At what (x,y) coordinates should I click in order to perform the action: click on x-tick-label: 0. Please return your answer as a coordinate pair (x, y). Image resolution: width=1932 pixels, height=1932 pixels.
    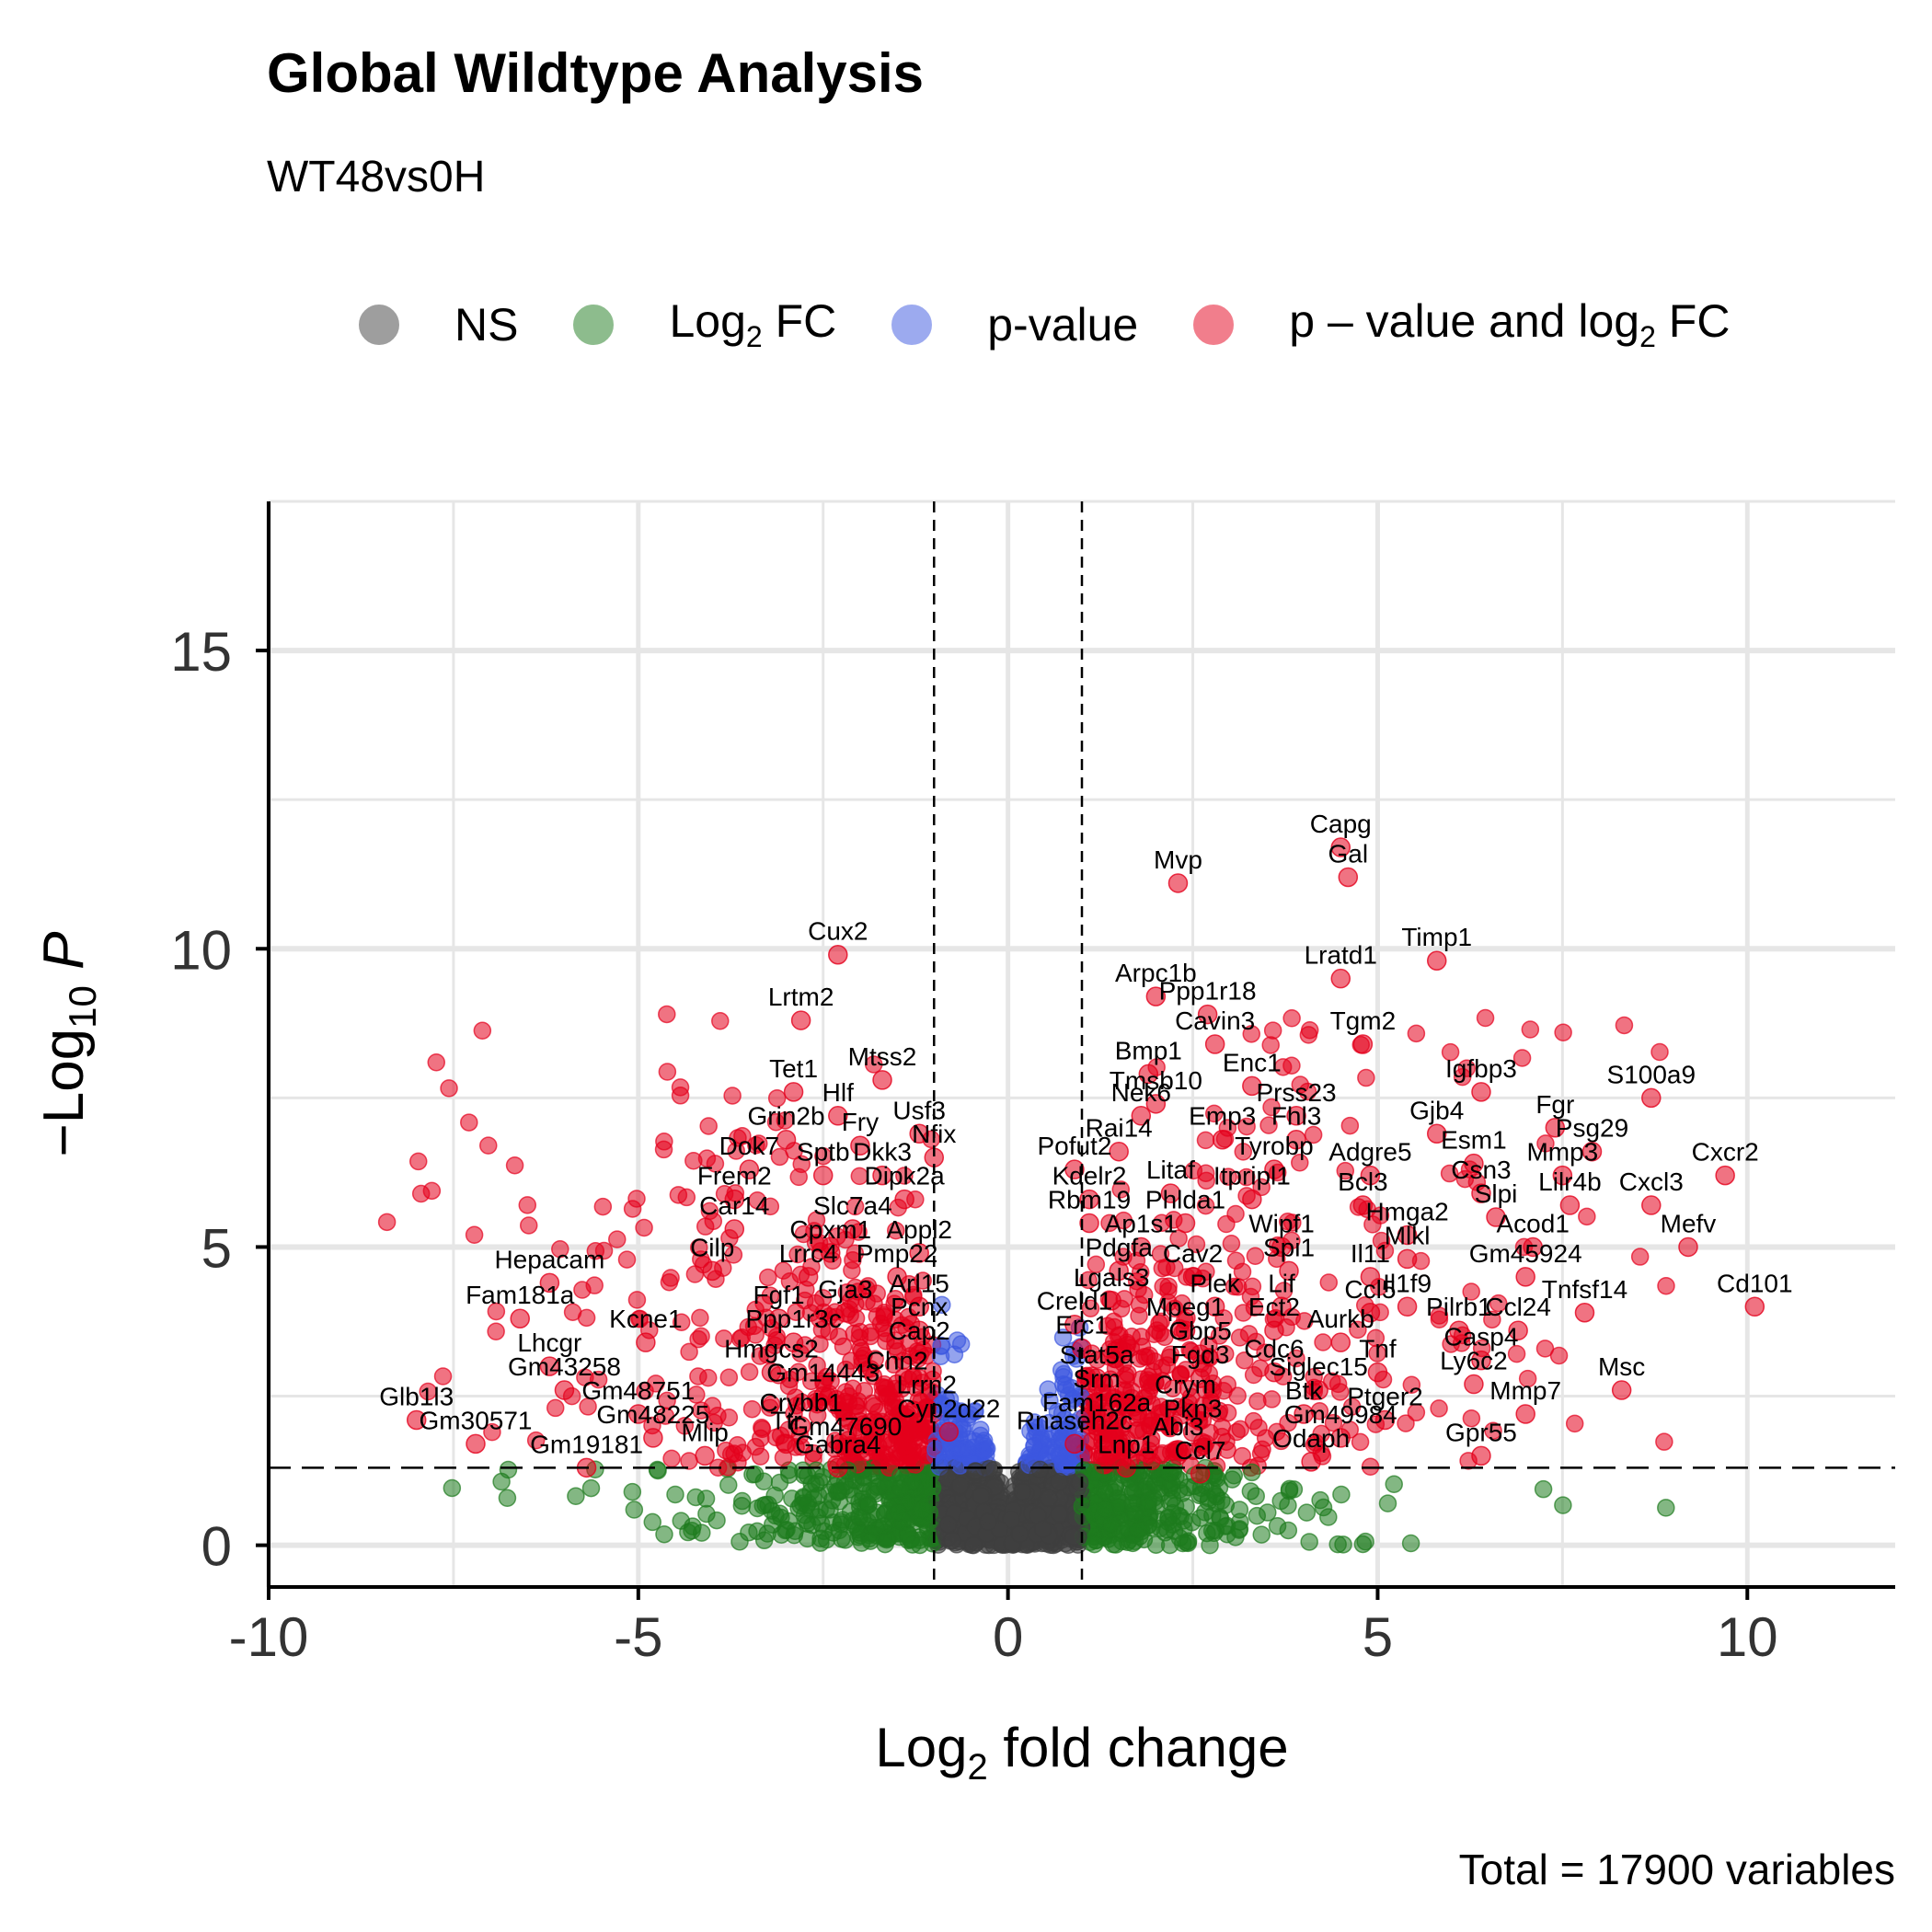
    Looking at the image, I should click on (1008, 1637).